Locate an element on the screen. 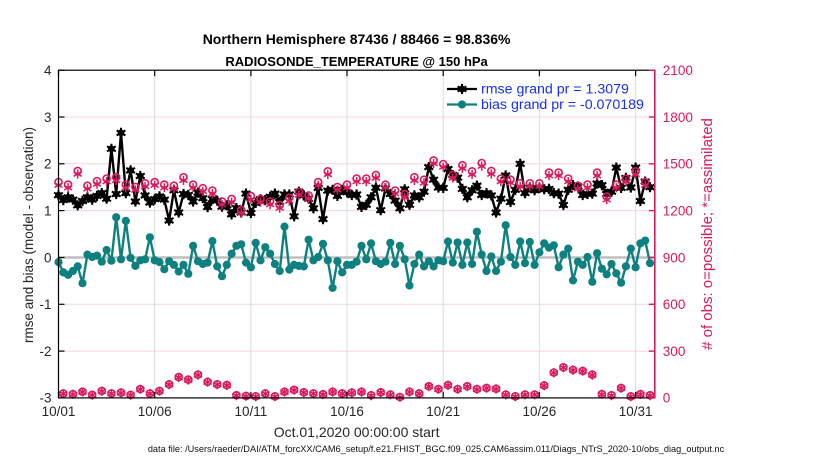  svg-text: 4 is located at coordinates (48, 70).